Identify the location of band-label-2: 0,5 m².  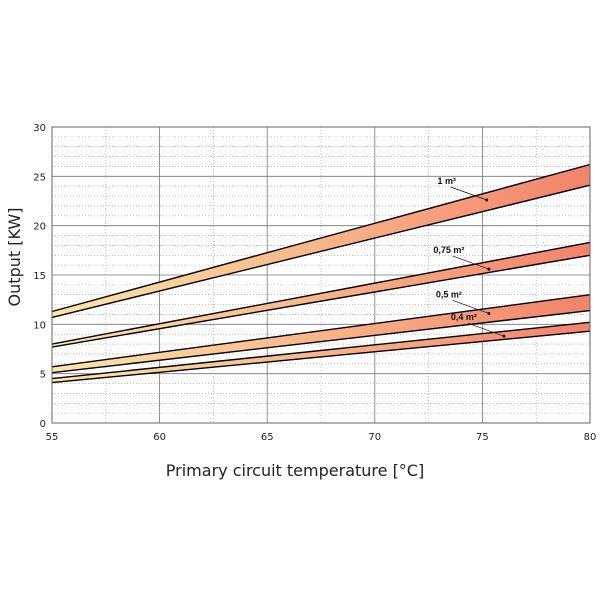
(449, 294).